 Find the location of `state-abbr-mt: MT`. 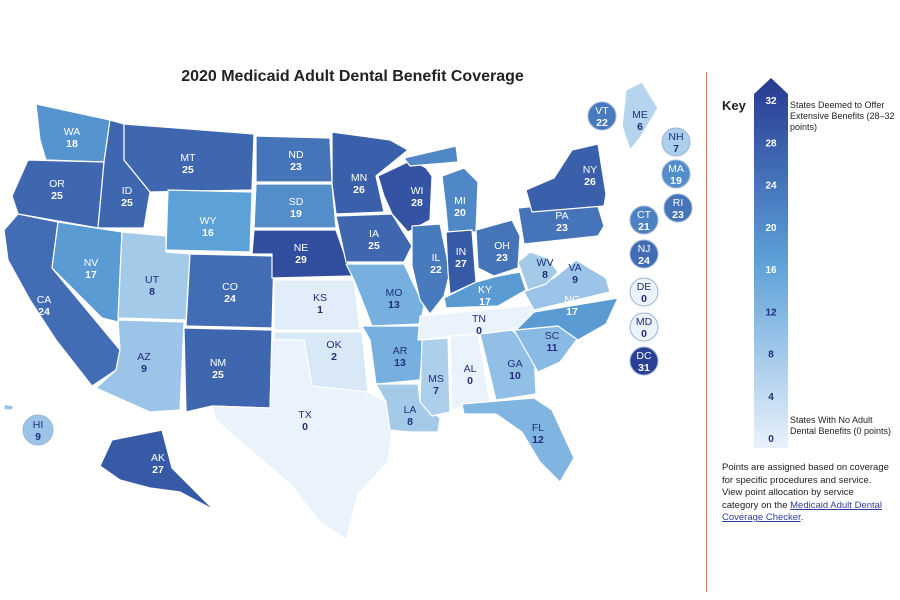

state-abbr-mt: MT is located at coordinates (188, 158).